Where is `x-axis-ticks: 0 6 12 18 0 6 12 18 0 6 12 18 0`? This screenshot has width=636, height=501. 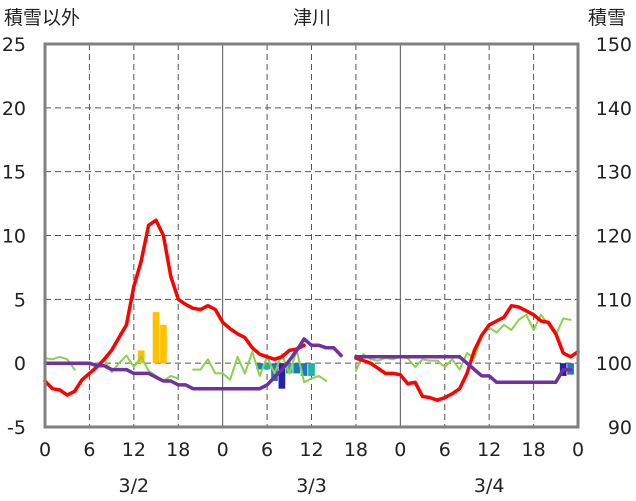 x-axis-ticks: 0 6 12 18 0 6 12 18 0 6 12 18 0 is located at coordinates (311, 450).